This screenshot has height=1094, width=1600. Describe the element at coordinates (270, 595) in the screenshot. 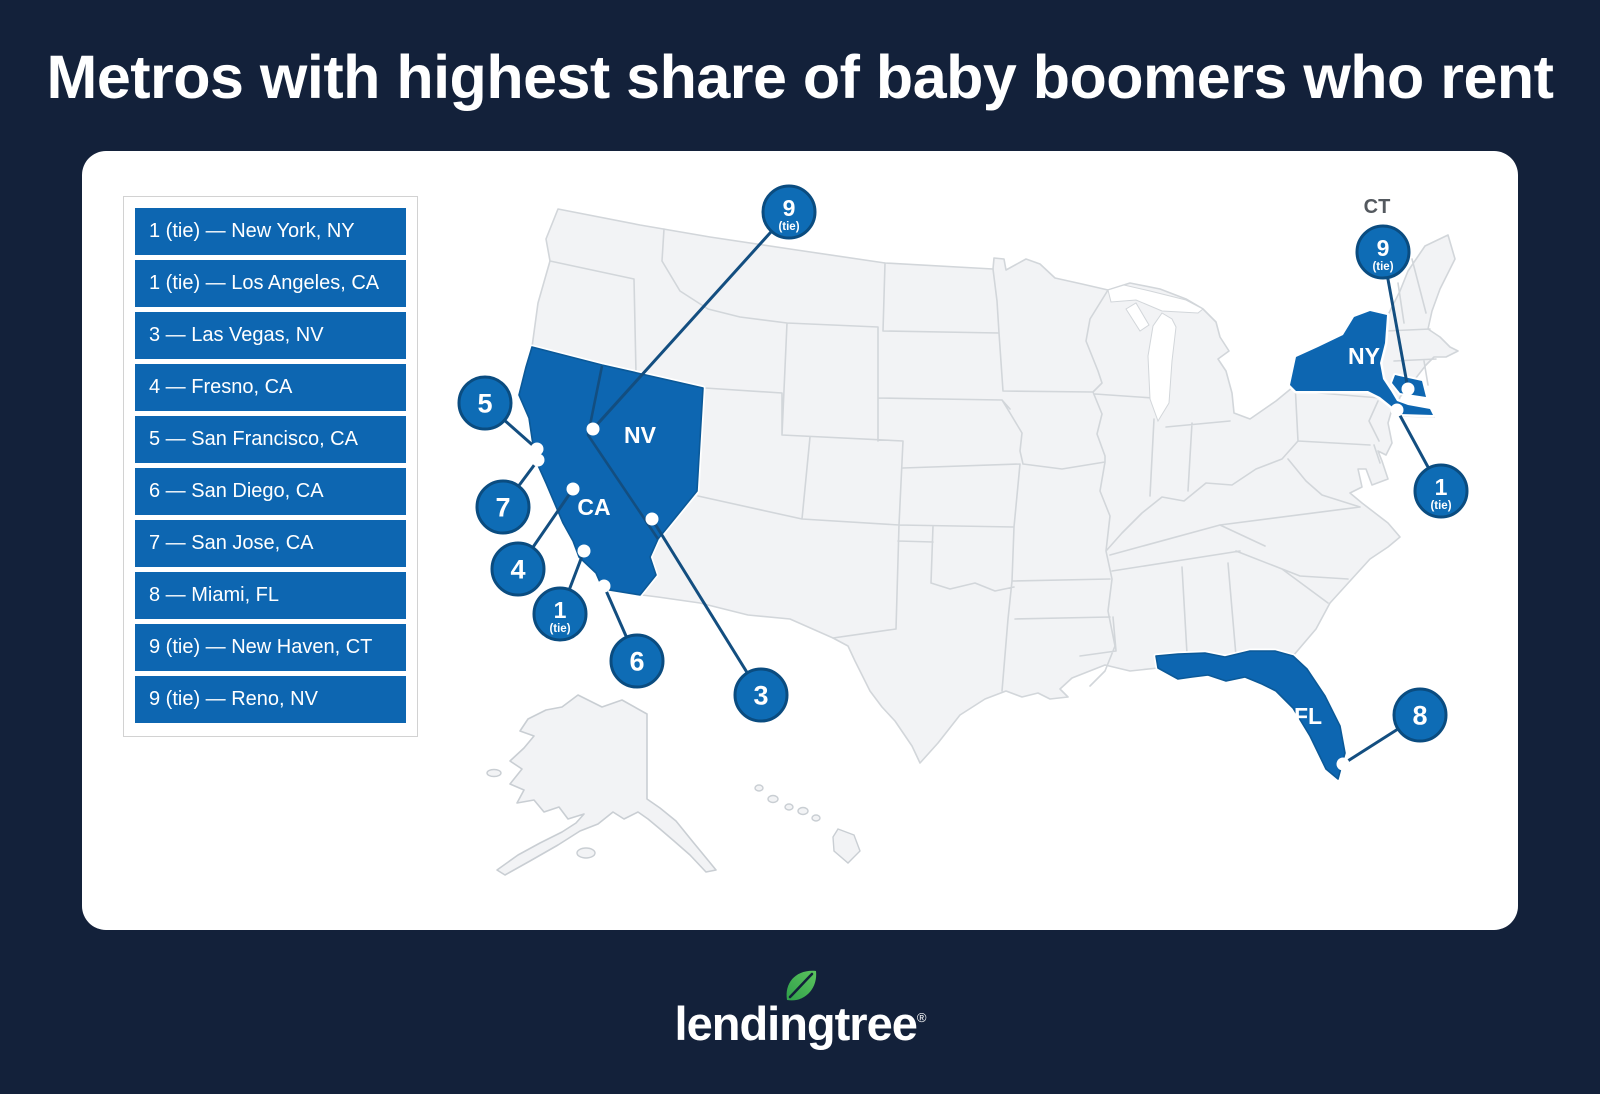

I see `legend-item: 8 — Miami, FL` at that location.